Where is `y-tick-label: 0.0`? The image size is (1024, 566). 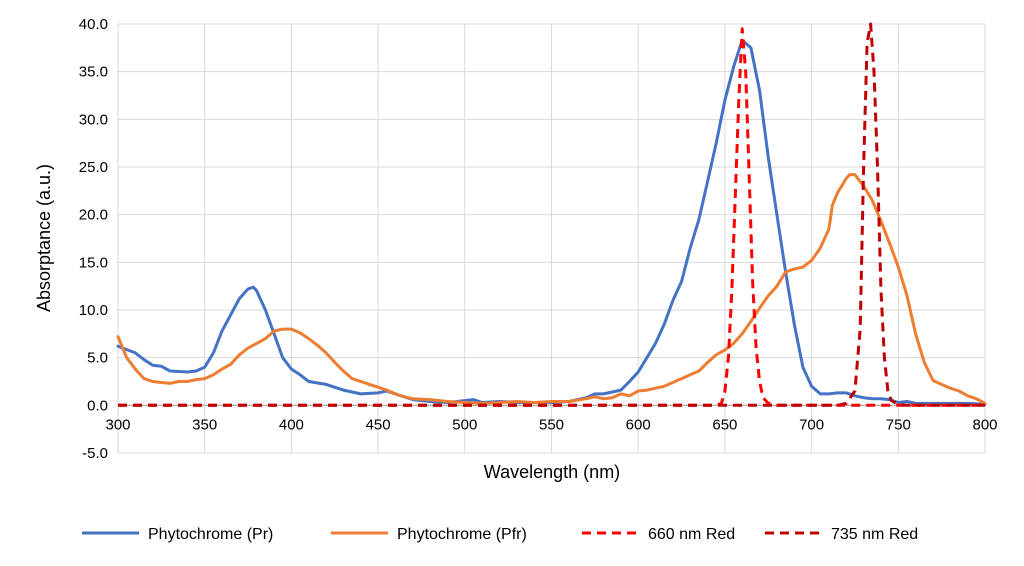 y-tick-label: 0.0 is located at coordinates (97, 405).